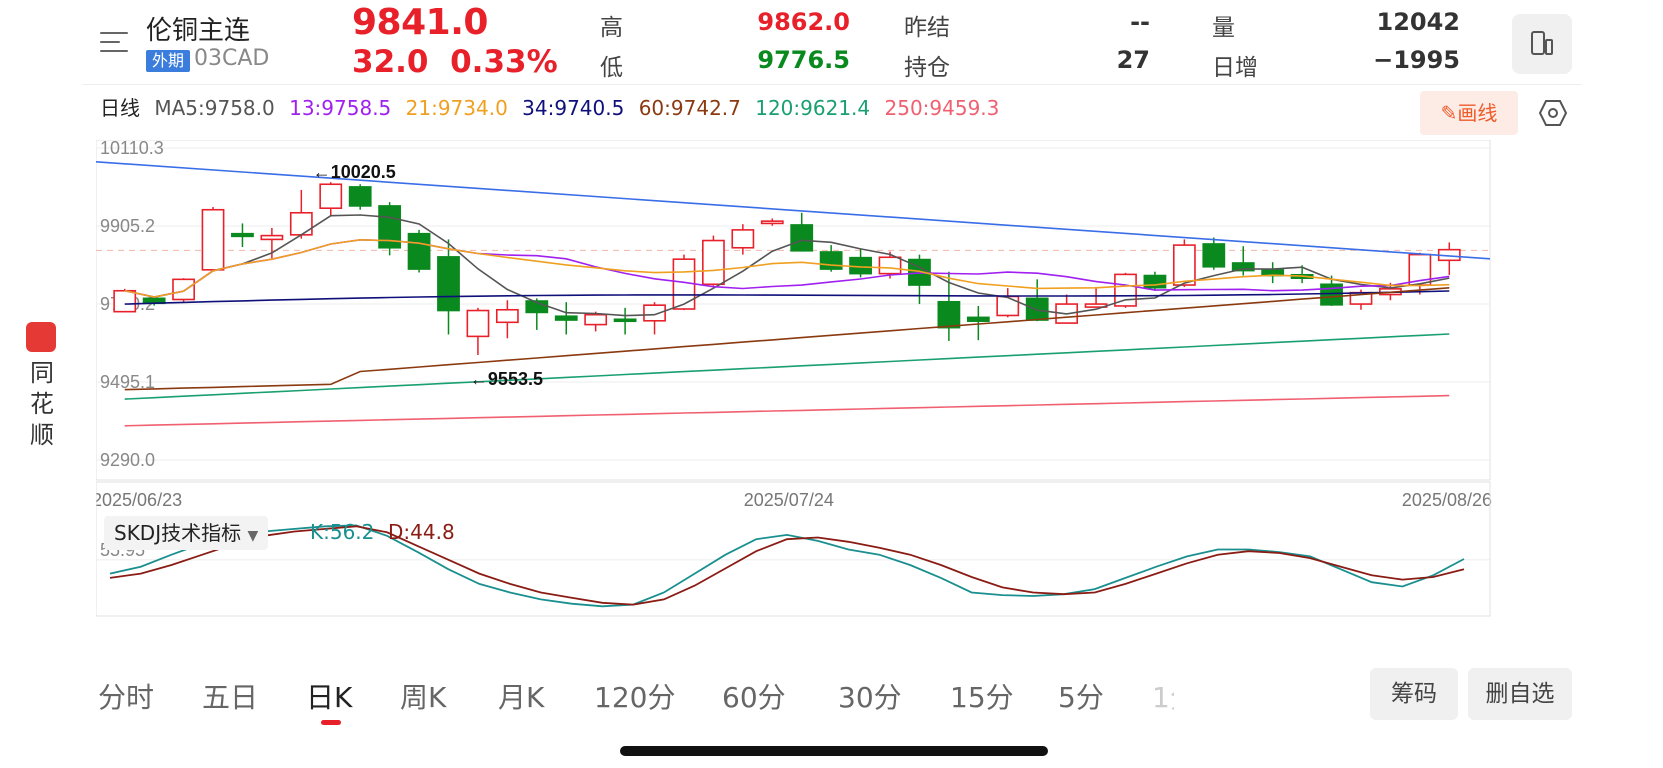  What do you see at coordinates (573, 108) in the screenshot?
I see `ma34-value: 34:9740.5` at bounding box center [573, 108].